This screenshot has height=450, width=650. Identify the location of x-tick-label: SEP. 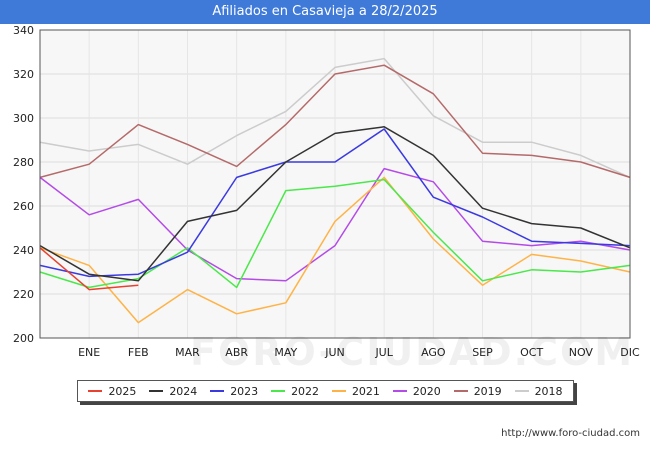
(482, 352).